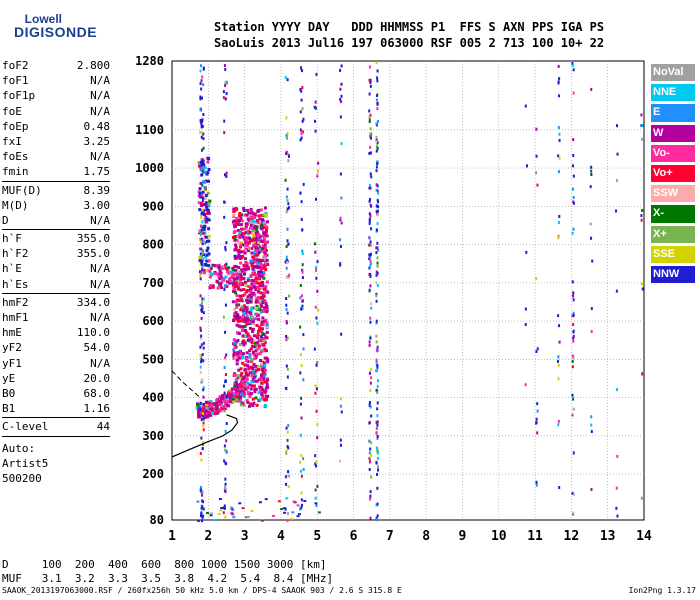 Image resolution: width=700 pixels, height=600 pixels. What do you see at coordinates (281, 536) in the screenshot?
I see `x-tick-label: 4` at bounding box center [281, 536].